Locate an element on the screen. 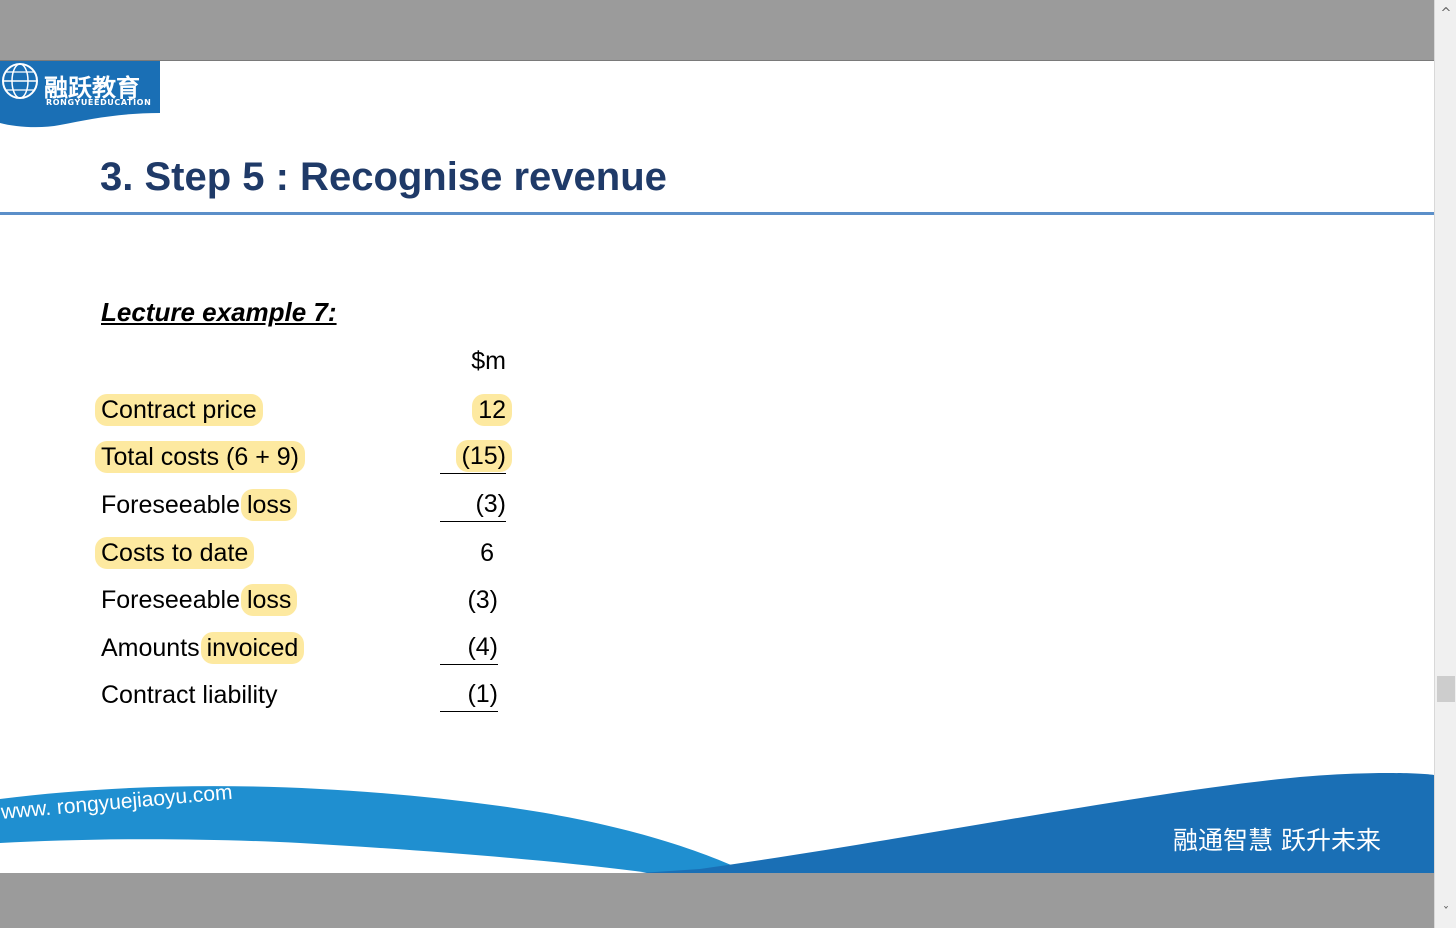  row-label-total-costs: Total costs (6 + 9) is located at coordinates (200, 457).